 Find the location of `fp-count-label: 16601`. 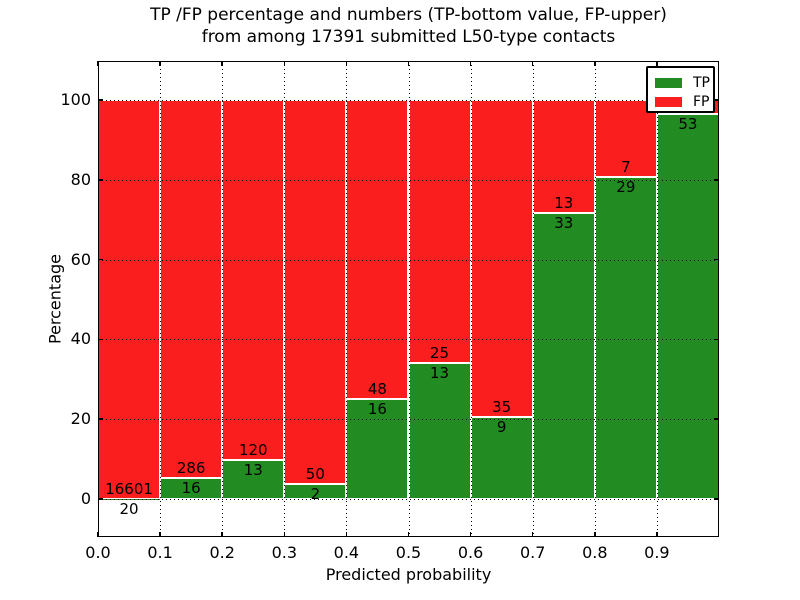

fp-count-label: 16601 is located at coordinates (129, 488).